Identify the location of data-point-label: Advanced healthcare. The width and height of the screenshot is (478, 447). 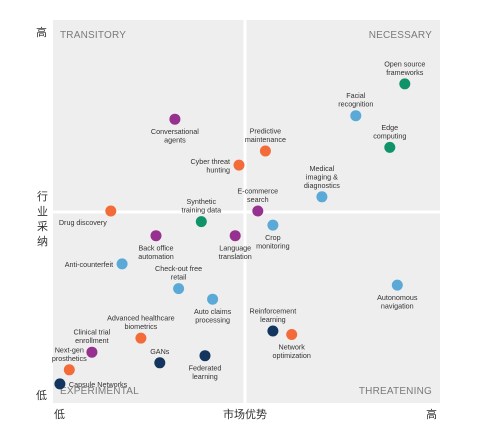
(141, 318).